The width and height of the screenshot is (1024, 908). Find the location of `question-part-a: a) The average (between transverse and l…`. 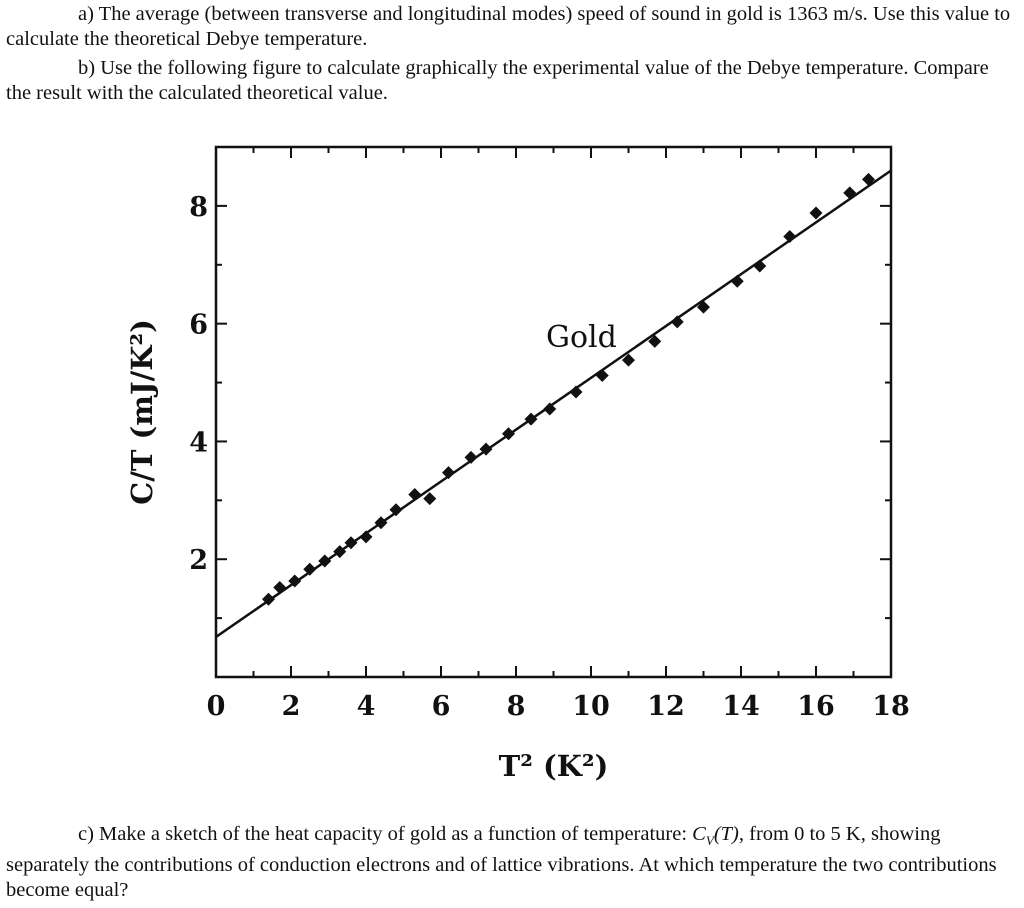

question-part-a: a) The average (between transverse and l… is located at coordinates (508, 26).